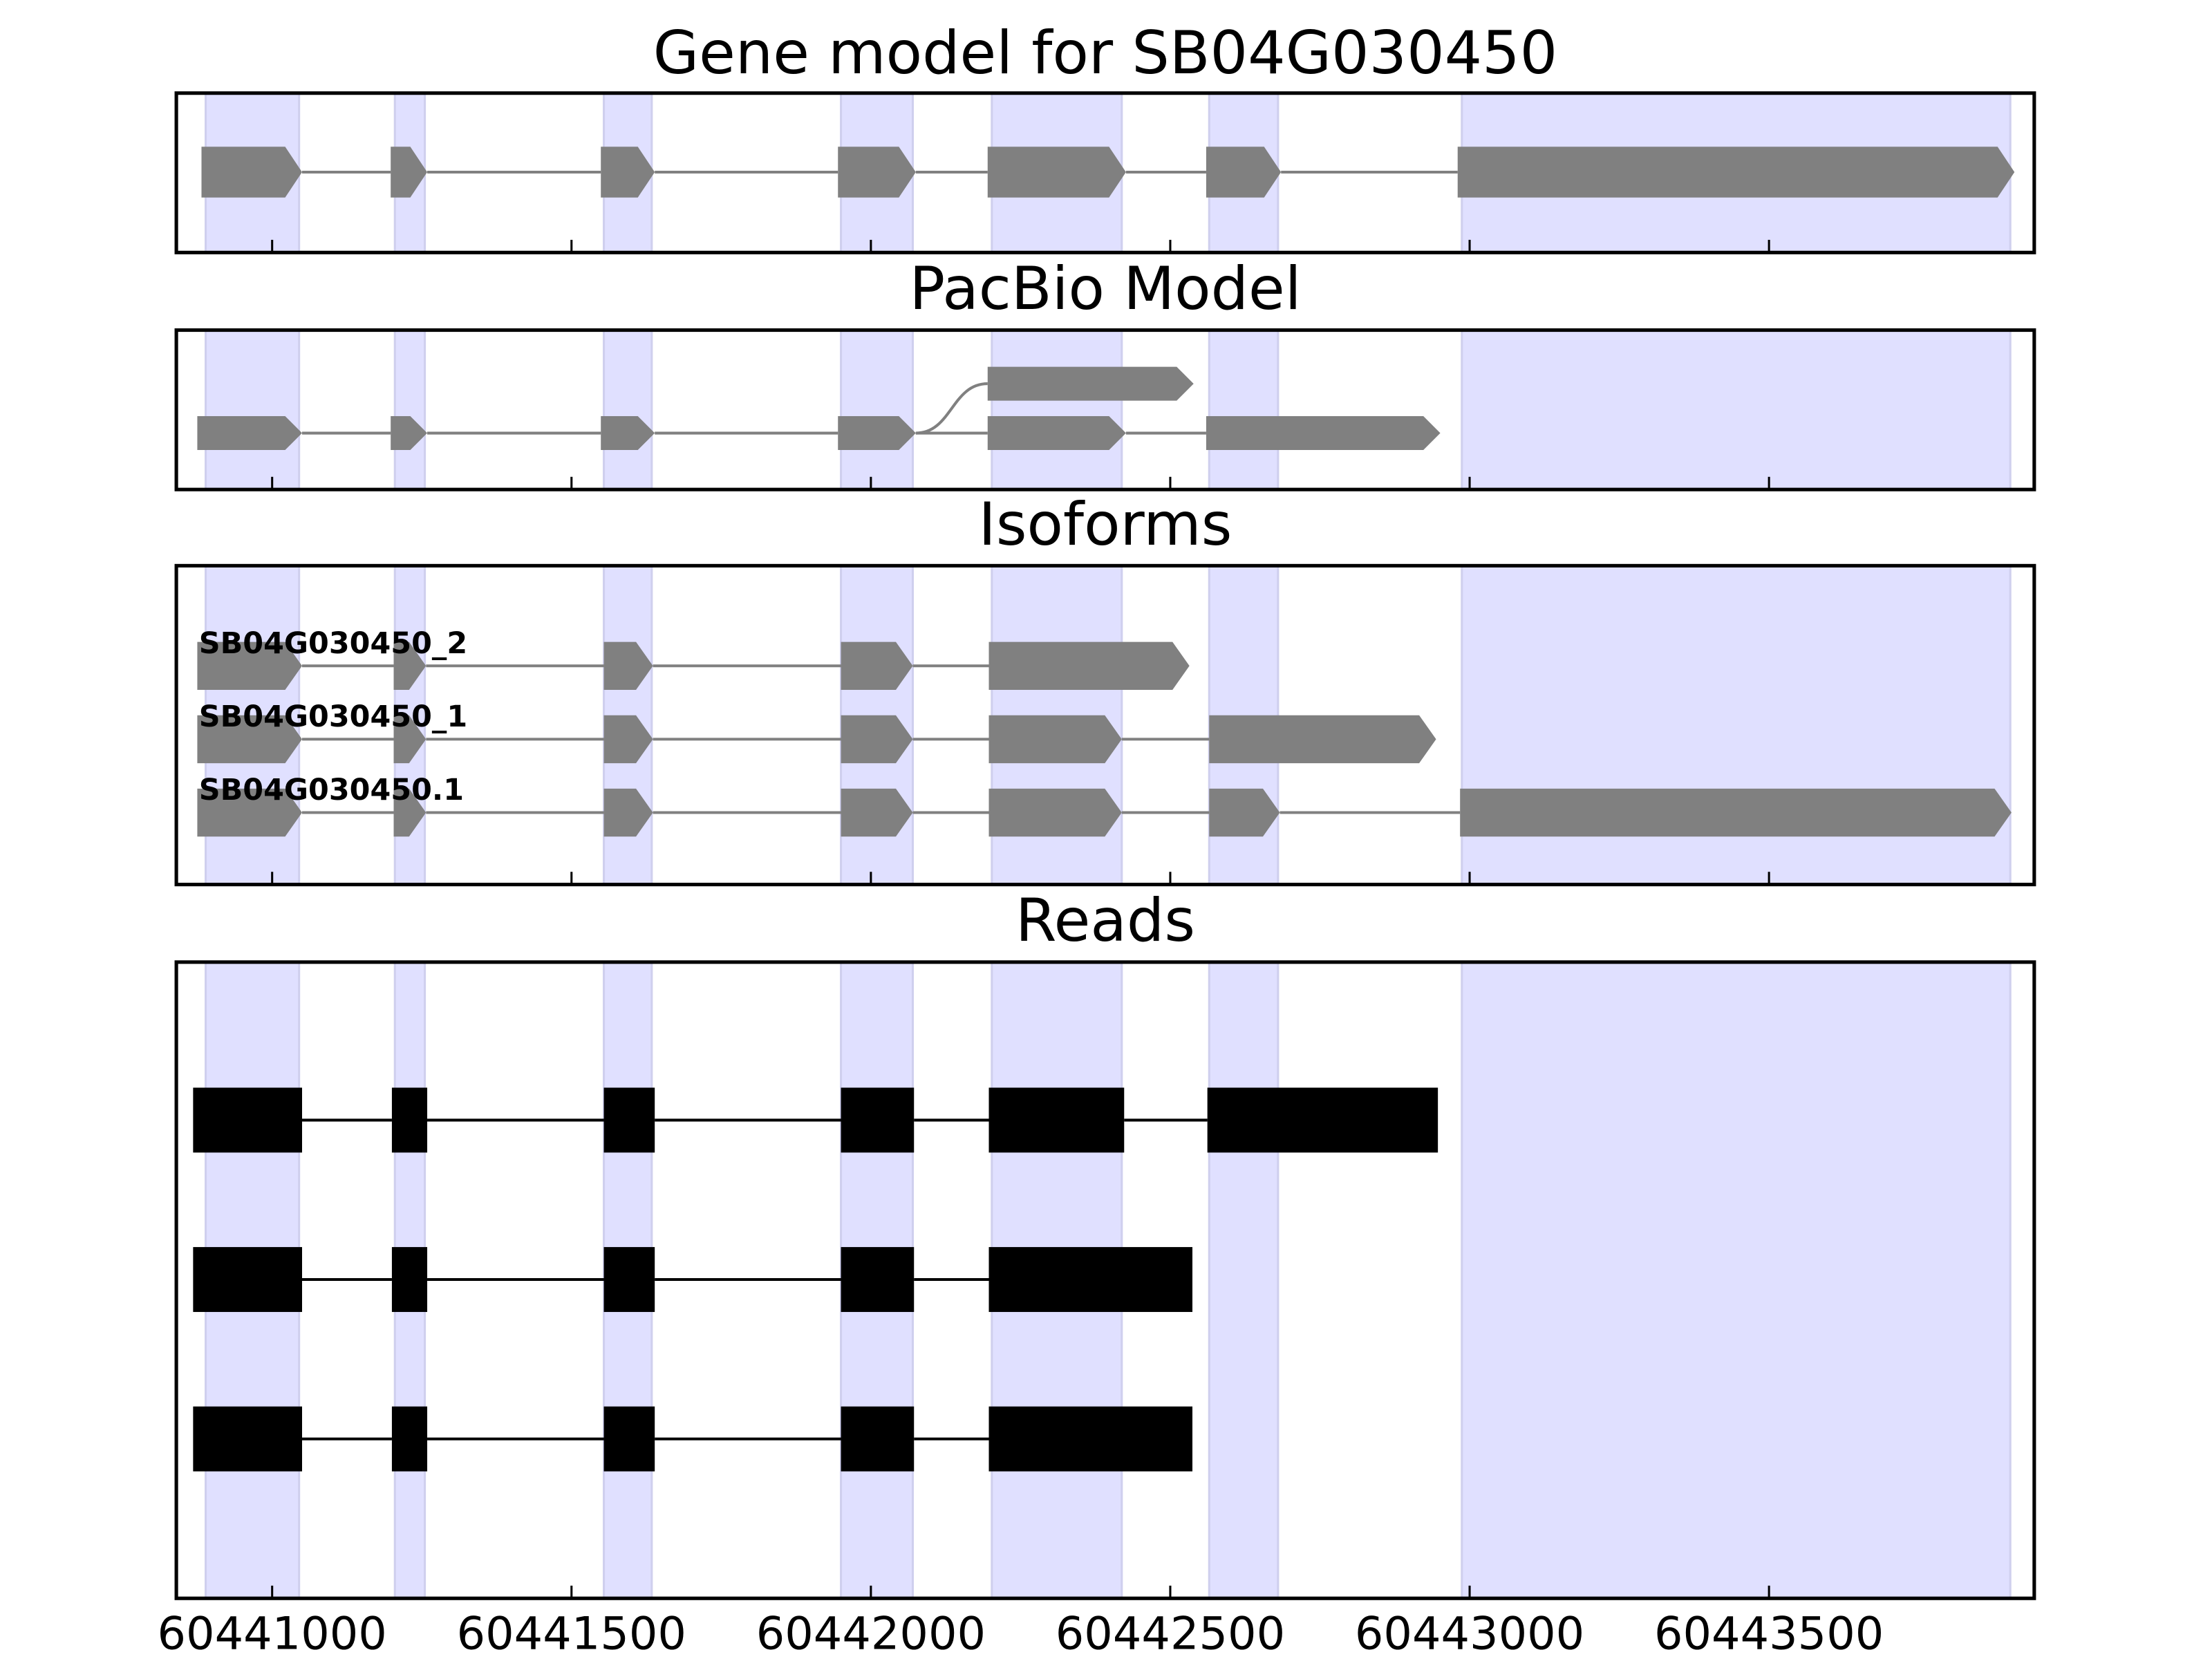  What do you see at coordinates (571, 1633) in the screenshot?
I see `x-tick-label: 60441500` at bounding box center [571, 1633].